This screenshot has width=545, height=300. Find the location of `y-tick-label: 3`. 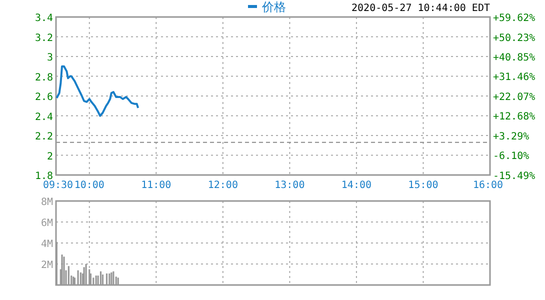

y-tick-label: 3 is located at coordinates (49, 58).